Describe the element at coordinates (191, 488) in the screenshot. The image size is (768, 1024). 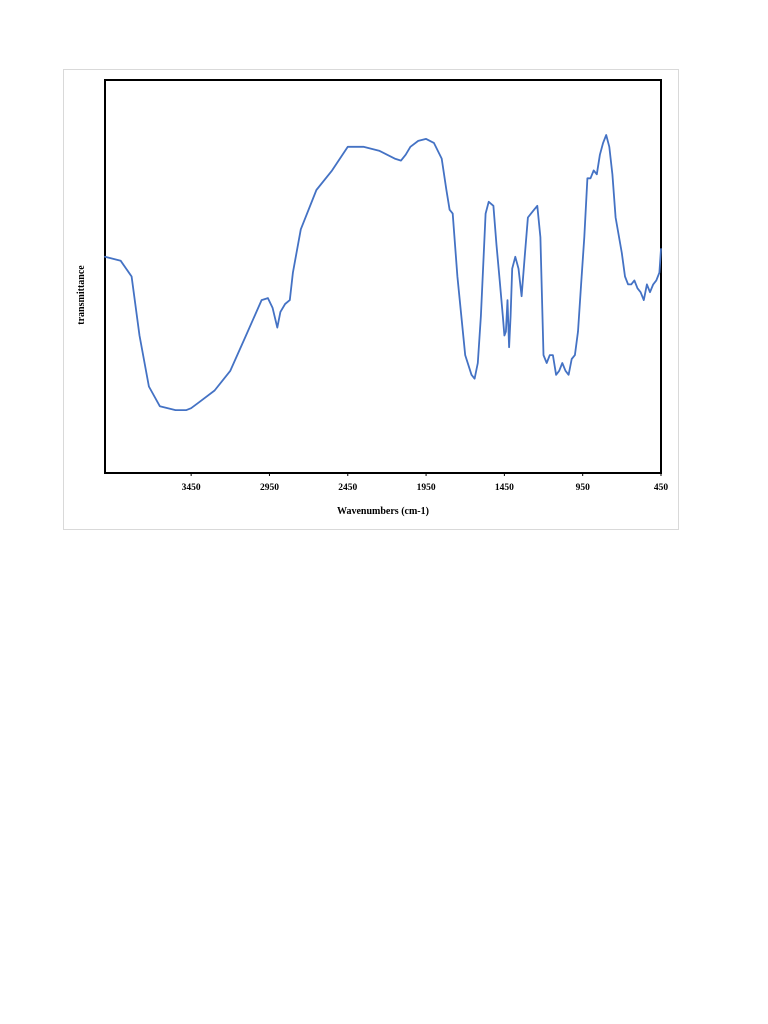
I see `x-tick-label: 3450` at that location.